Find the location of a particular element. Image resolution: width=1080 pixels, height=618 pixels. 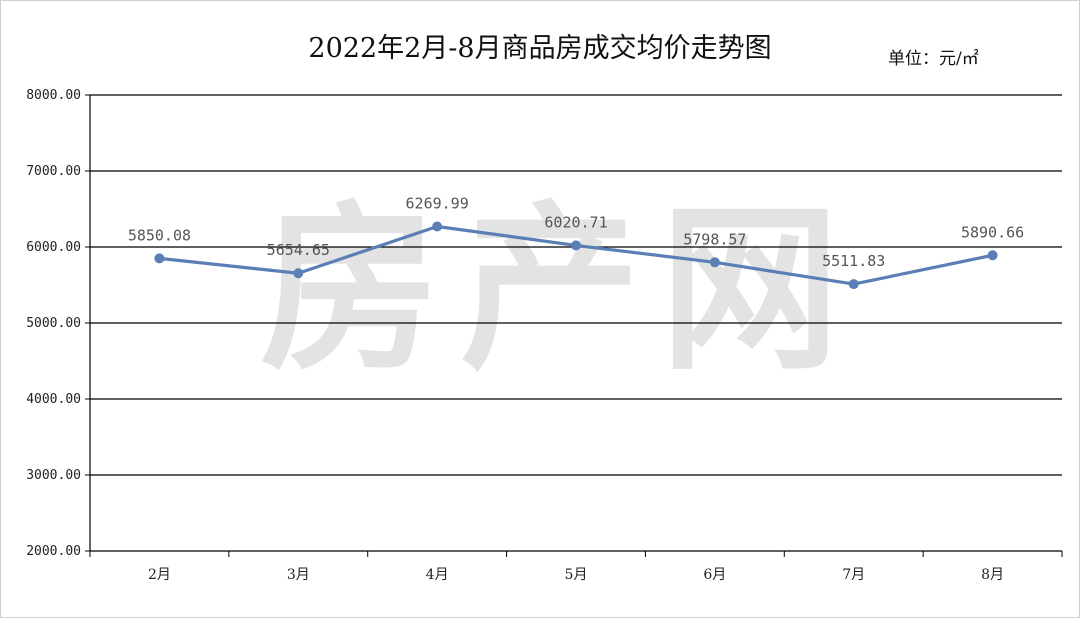

data-label: 6020.71 is located at coordinates (575, 222).